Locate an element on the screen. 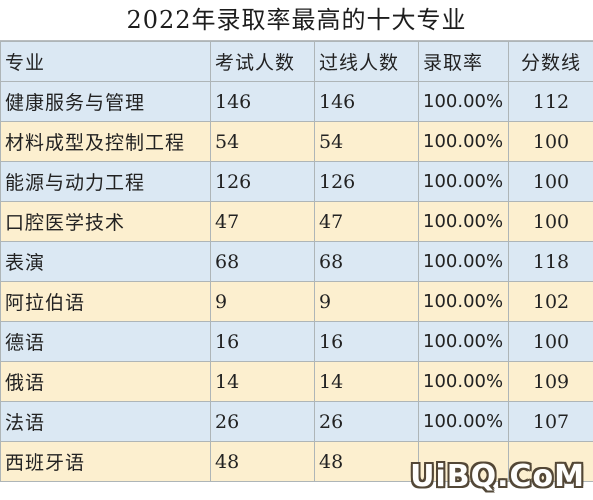 The height and width of the screenshot is (500, 593). examinees-cell: 14 is located at coordinates (262, 381).